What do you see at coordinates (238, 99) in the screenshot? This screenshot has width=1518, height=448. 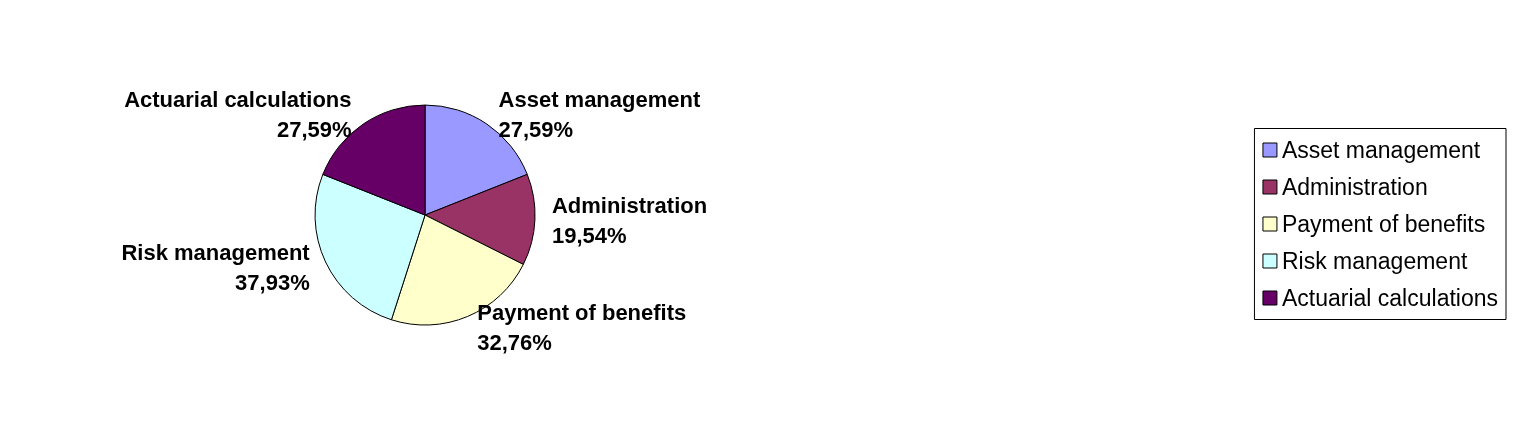 I see `slice-label: Actuarial calculations` at bounding box center [238, 99].